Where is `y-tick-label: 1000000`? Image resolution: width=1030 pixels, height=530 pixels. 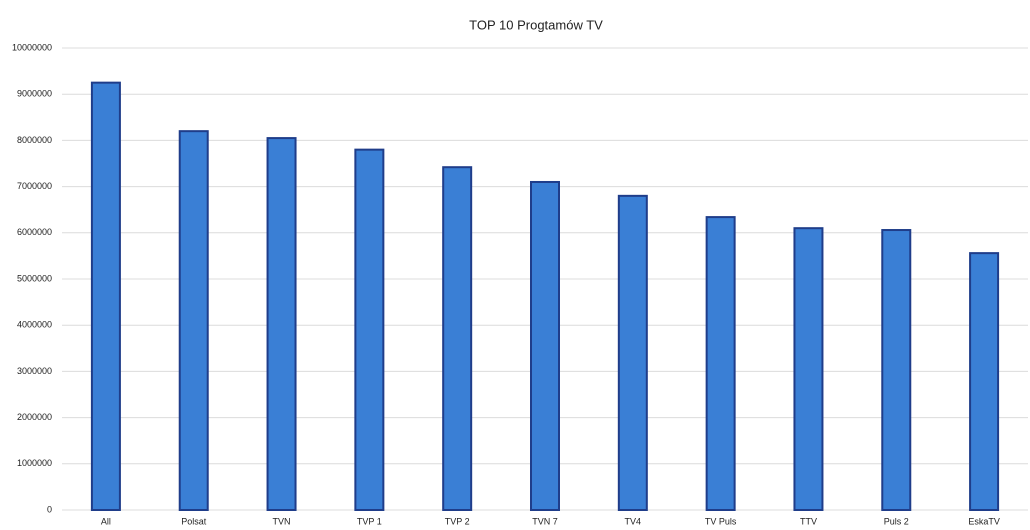
y-tick-label: 1000000 is located at coordinates (34, 463).